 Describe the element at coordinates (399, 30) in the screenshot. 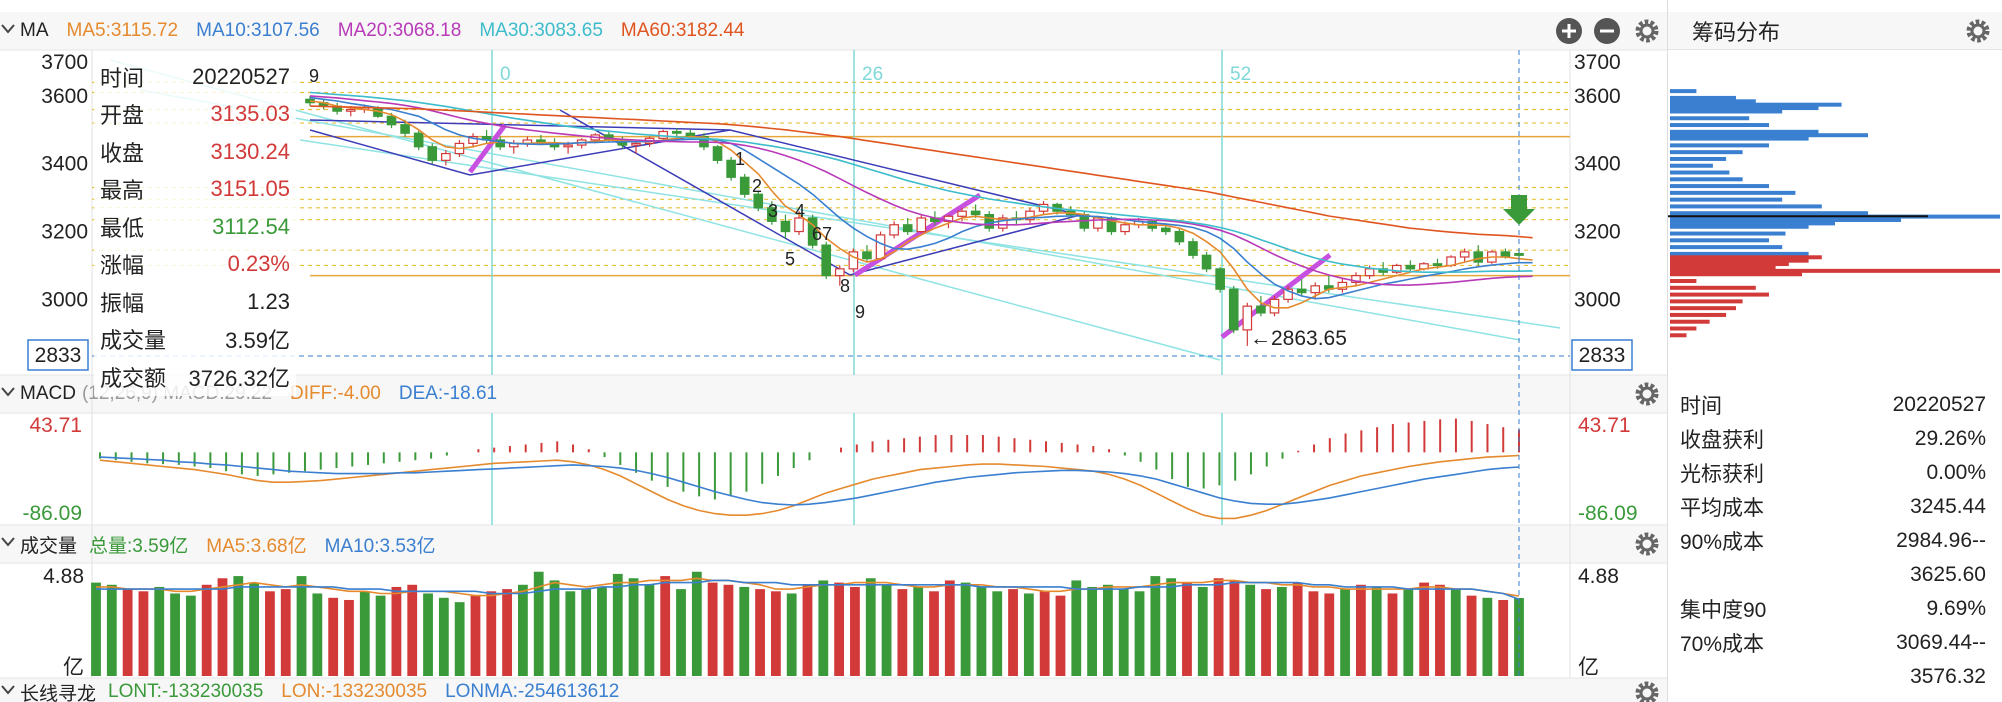

I see `ma20-label: MA20:3068.18` at that location.